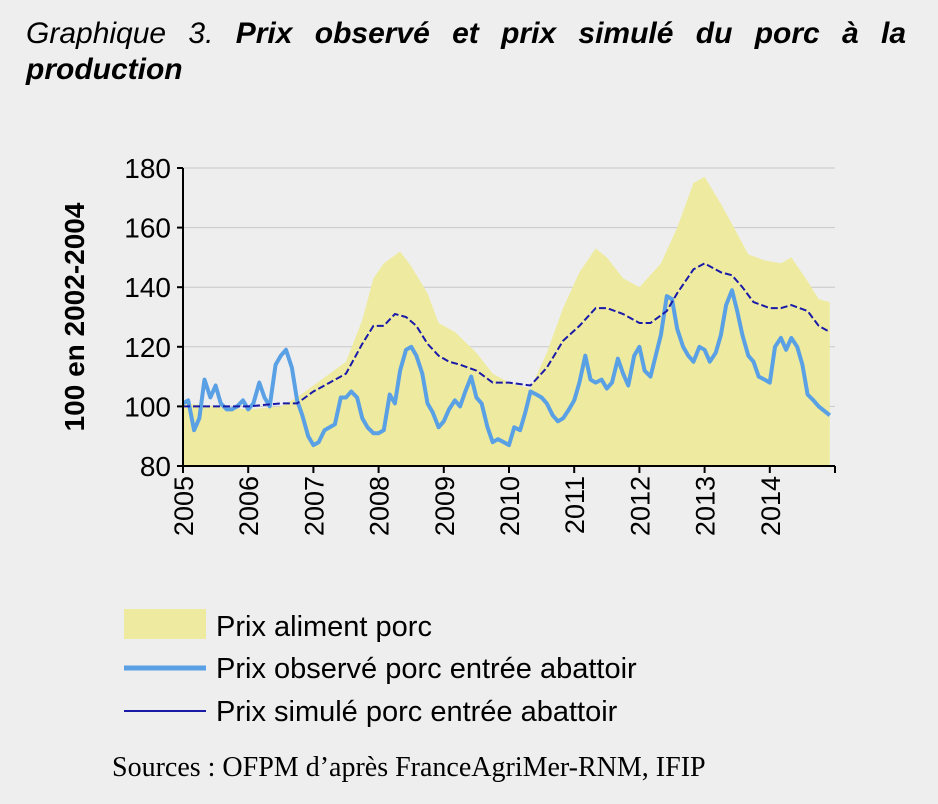  What do you see at coordinates (640, 506) in the screenshot?
I see `x-tick-label-2012: 2012` at bounding box center [640, 506].